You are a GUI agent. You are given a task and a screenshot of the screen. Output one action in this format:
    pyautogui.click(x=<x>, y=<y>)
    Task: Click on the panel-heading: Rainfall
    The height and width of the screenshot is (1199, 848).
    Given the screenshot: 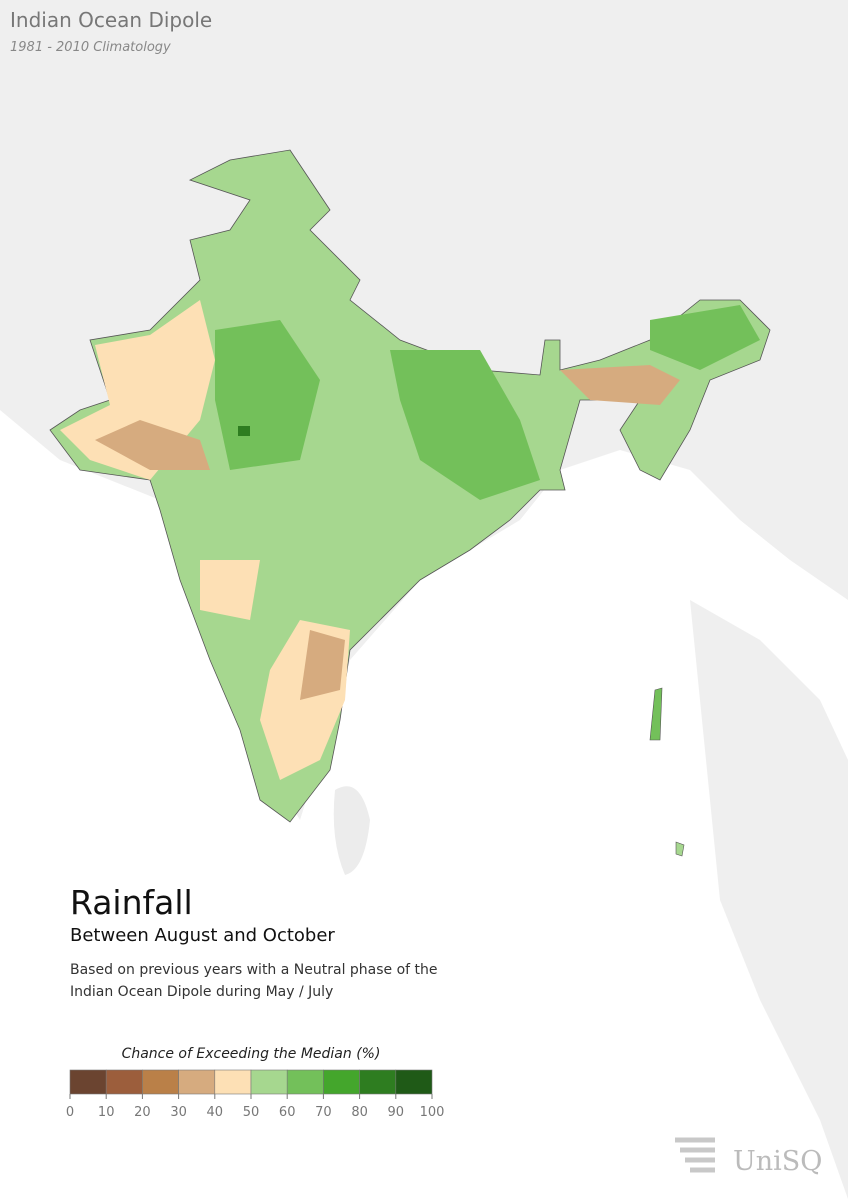 What is the action you would take?
    pyautogui.click(x=131, y=902)
    